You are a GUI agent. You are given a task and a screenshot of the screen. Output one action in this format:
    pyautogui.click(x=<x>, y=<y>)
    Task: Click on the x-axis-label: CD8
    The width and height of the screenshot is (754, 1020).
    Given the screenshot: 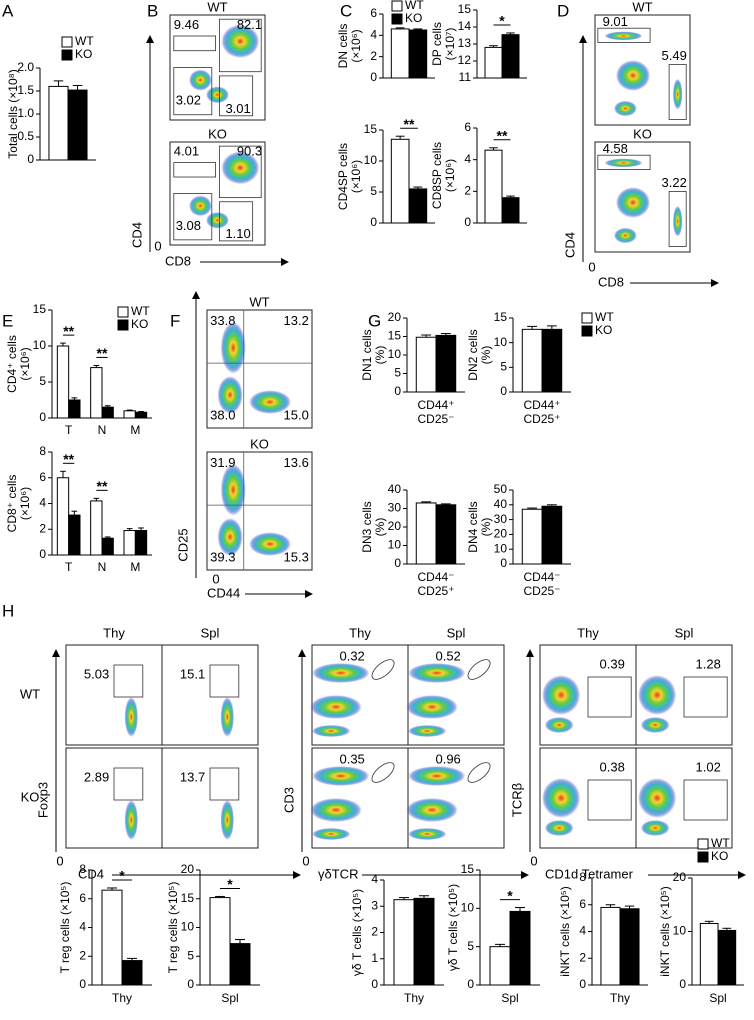 What is the action you would take?
    pyautogui.click(x=611, y=281)
    